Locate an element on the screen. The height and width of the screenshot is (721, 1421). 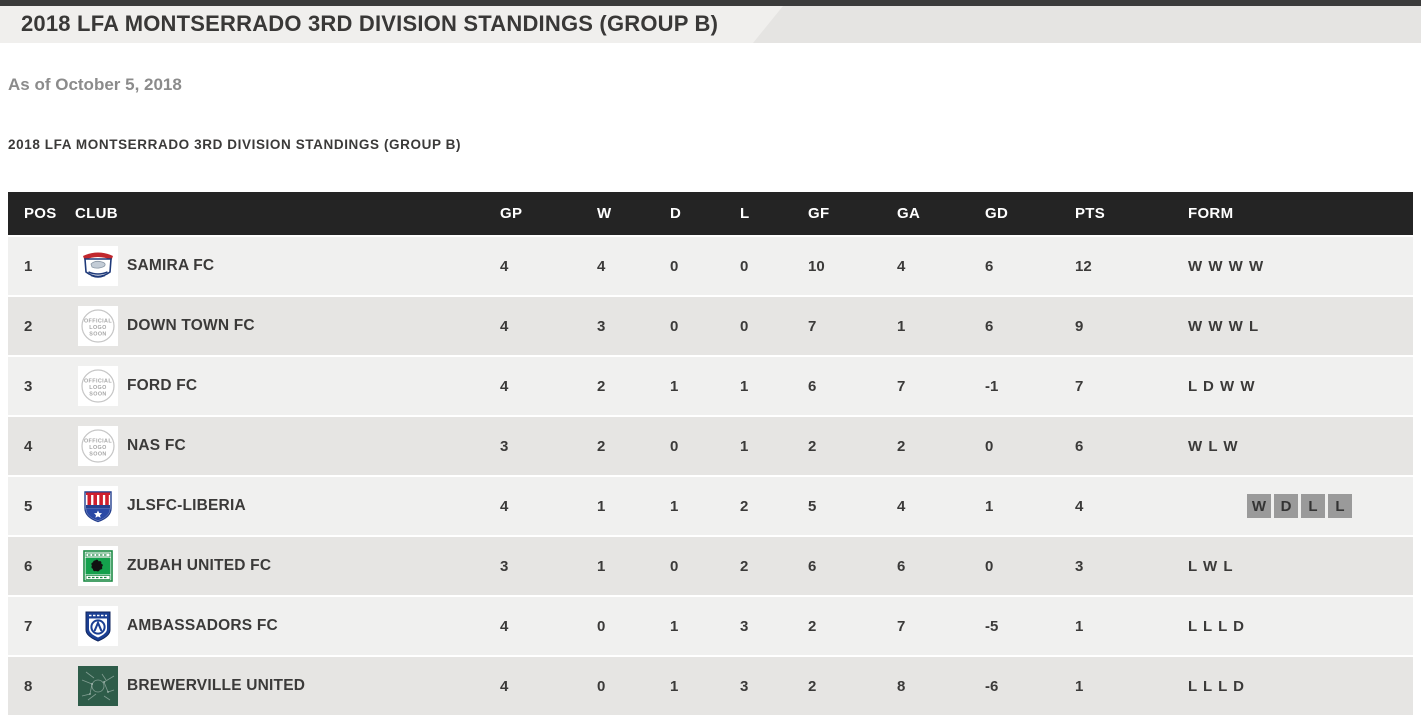
pts-cell: 4 is located at coordinates (1079, 506).